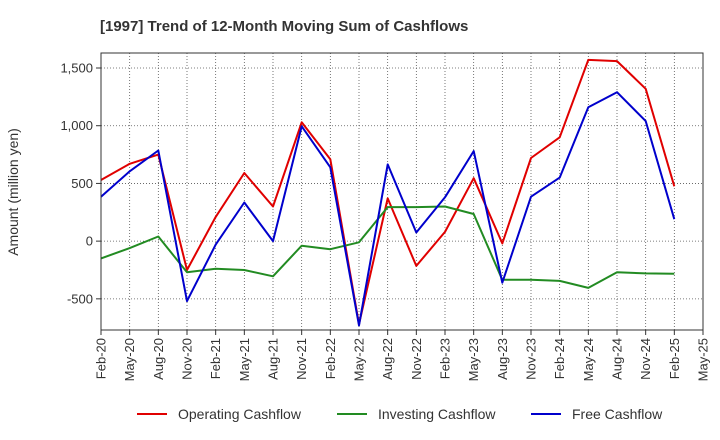 The image size is (720, 440). What do you see at coordinates (359, 359) in the screenshot?
I see `x-tick-label: May-22` at bounding box center [359, 359].